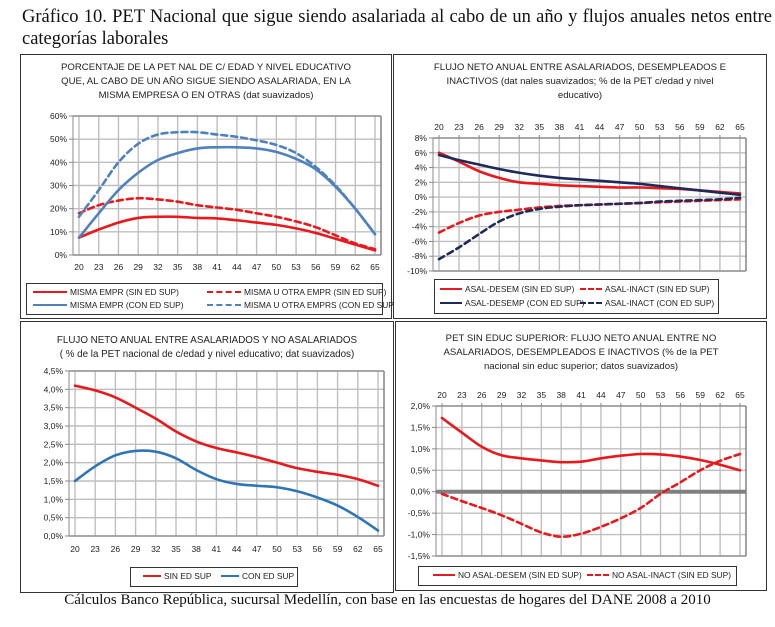 The image size is (775, 627). I want to click on legend-label: ASAL-INACT (SIN ED SUP), so click(657, 289).